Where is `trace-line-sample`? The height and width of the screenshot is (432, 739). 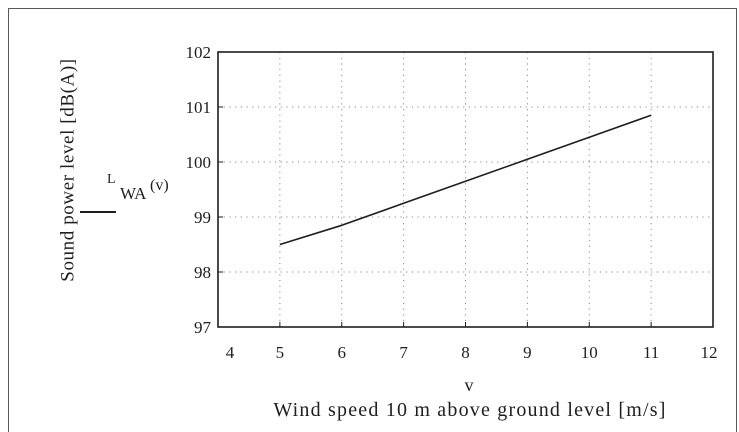
trace-line-sample is located at coordinates (98, 212).